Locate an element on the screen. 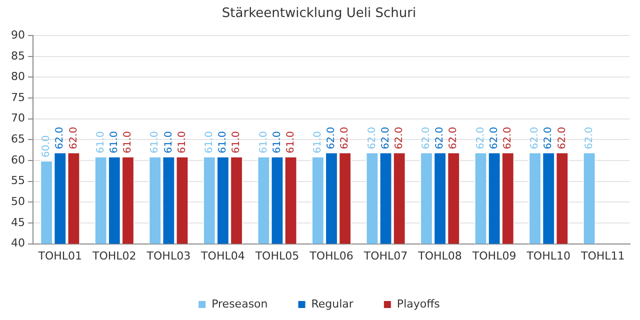  y-tick-label: 60 is located at coordinates (17, 159).